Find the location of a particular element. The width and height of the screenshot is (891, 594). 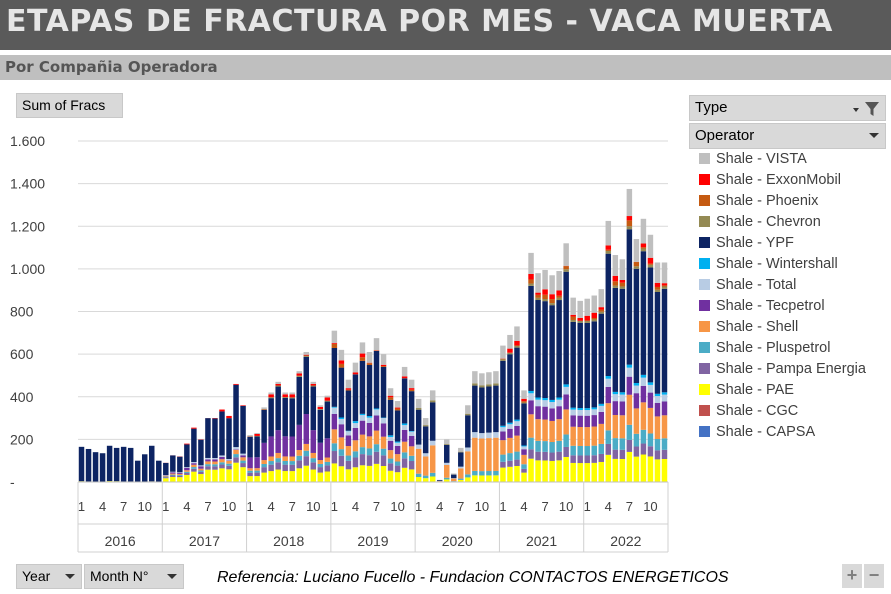

legend-item: Shale - Pluspetrol is located at coordinates (782, 347).